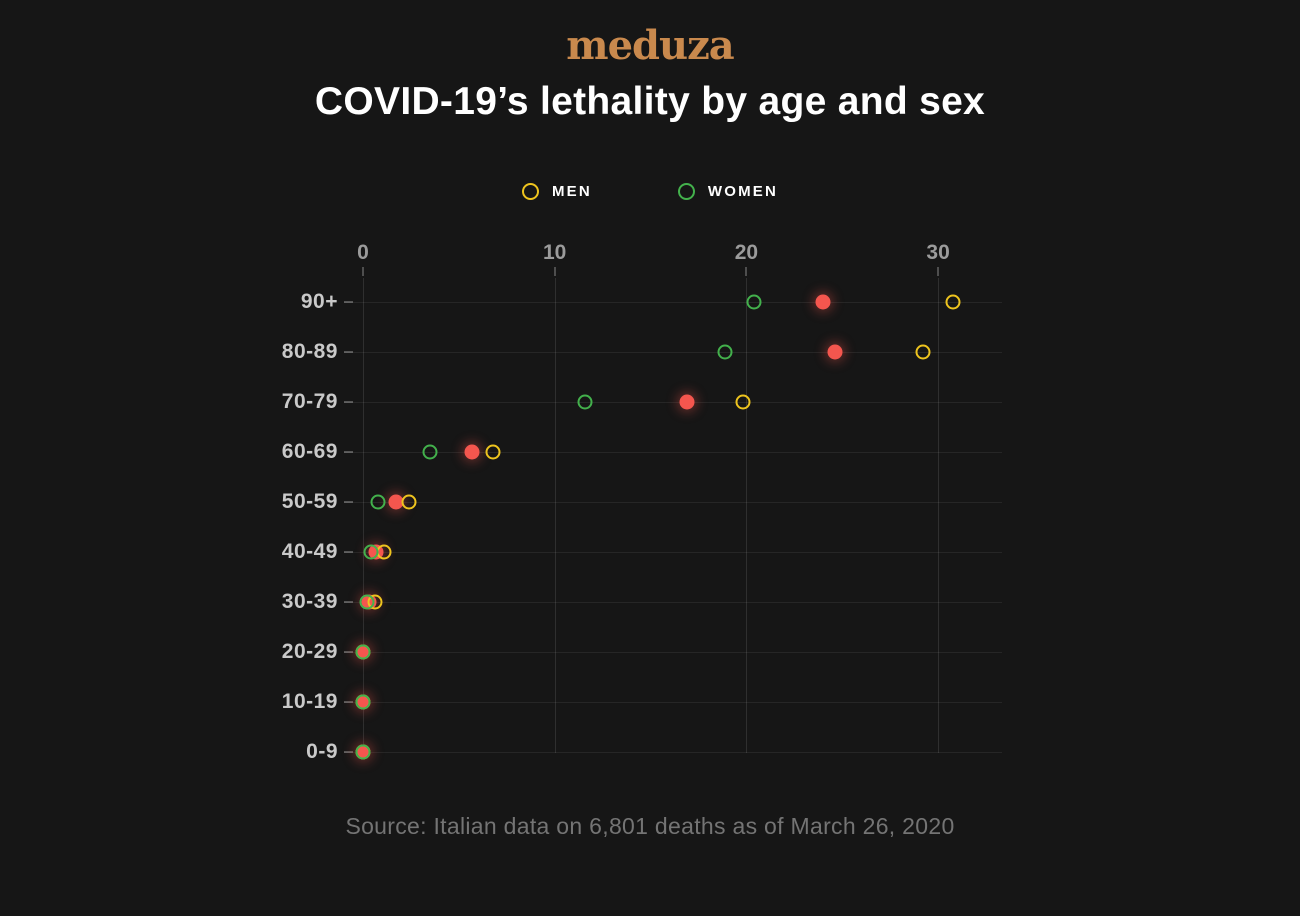 Image resolution: width=1300 pixels, height=916 pixels. What do you see at coordinates (309, 351) in the screenshot?
I see `row-label-80-89: 80-89` at bounding box center [309, 351].